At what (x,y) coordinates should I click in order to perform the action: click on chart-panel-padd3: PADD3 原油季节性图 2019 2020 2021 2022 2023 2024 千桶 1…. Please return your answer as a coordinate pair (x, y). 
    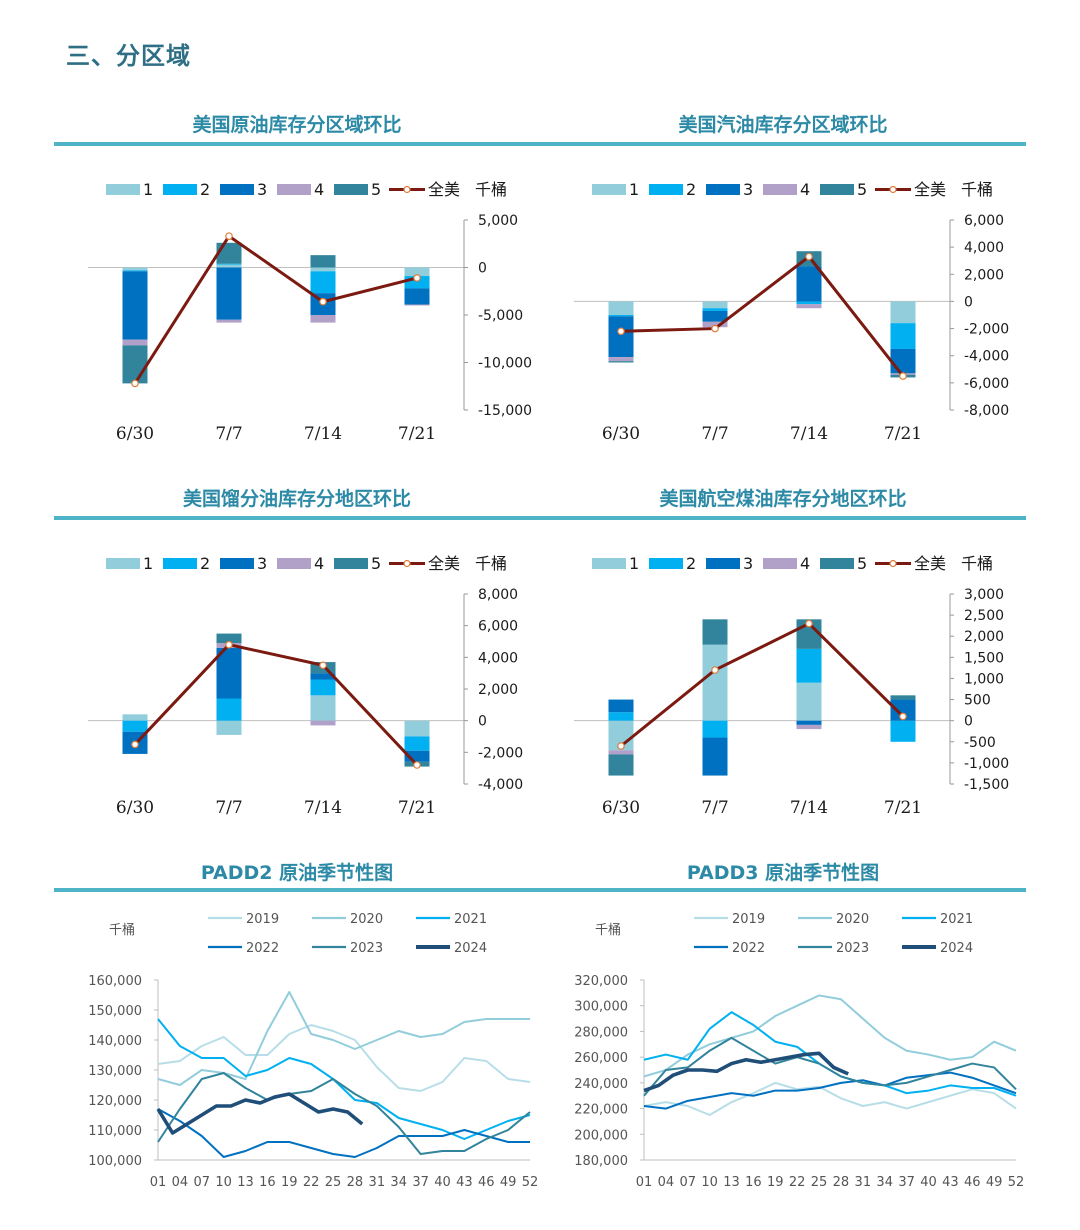
    Looking at the image, I should click on (783, 1044).